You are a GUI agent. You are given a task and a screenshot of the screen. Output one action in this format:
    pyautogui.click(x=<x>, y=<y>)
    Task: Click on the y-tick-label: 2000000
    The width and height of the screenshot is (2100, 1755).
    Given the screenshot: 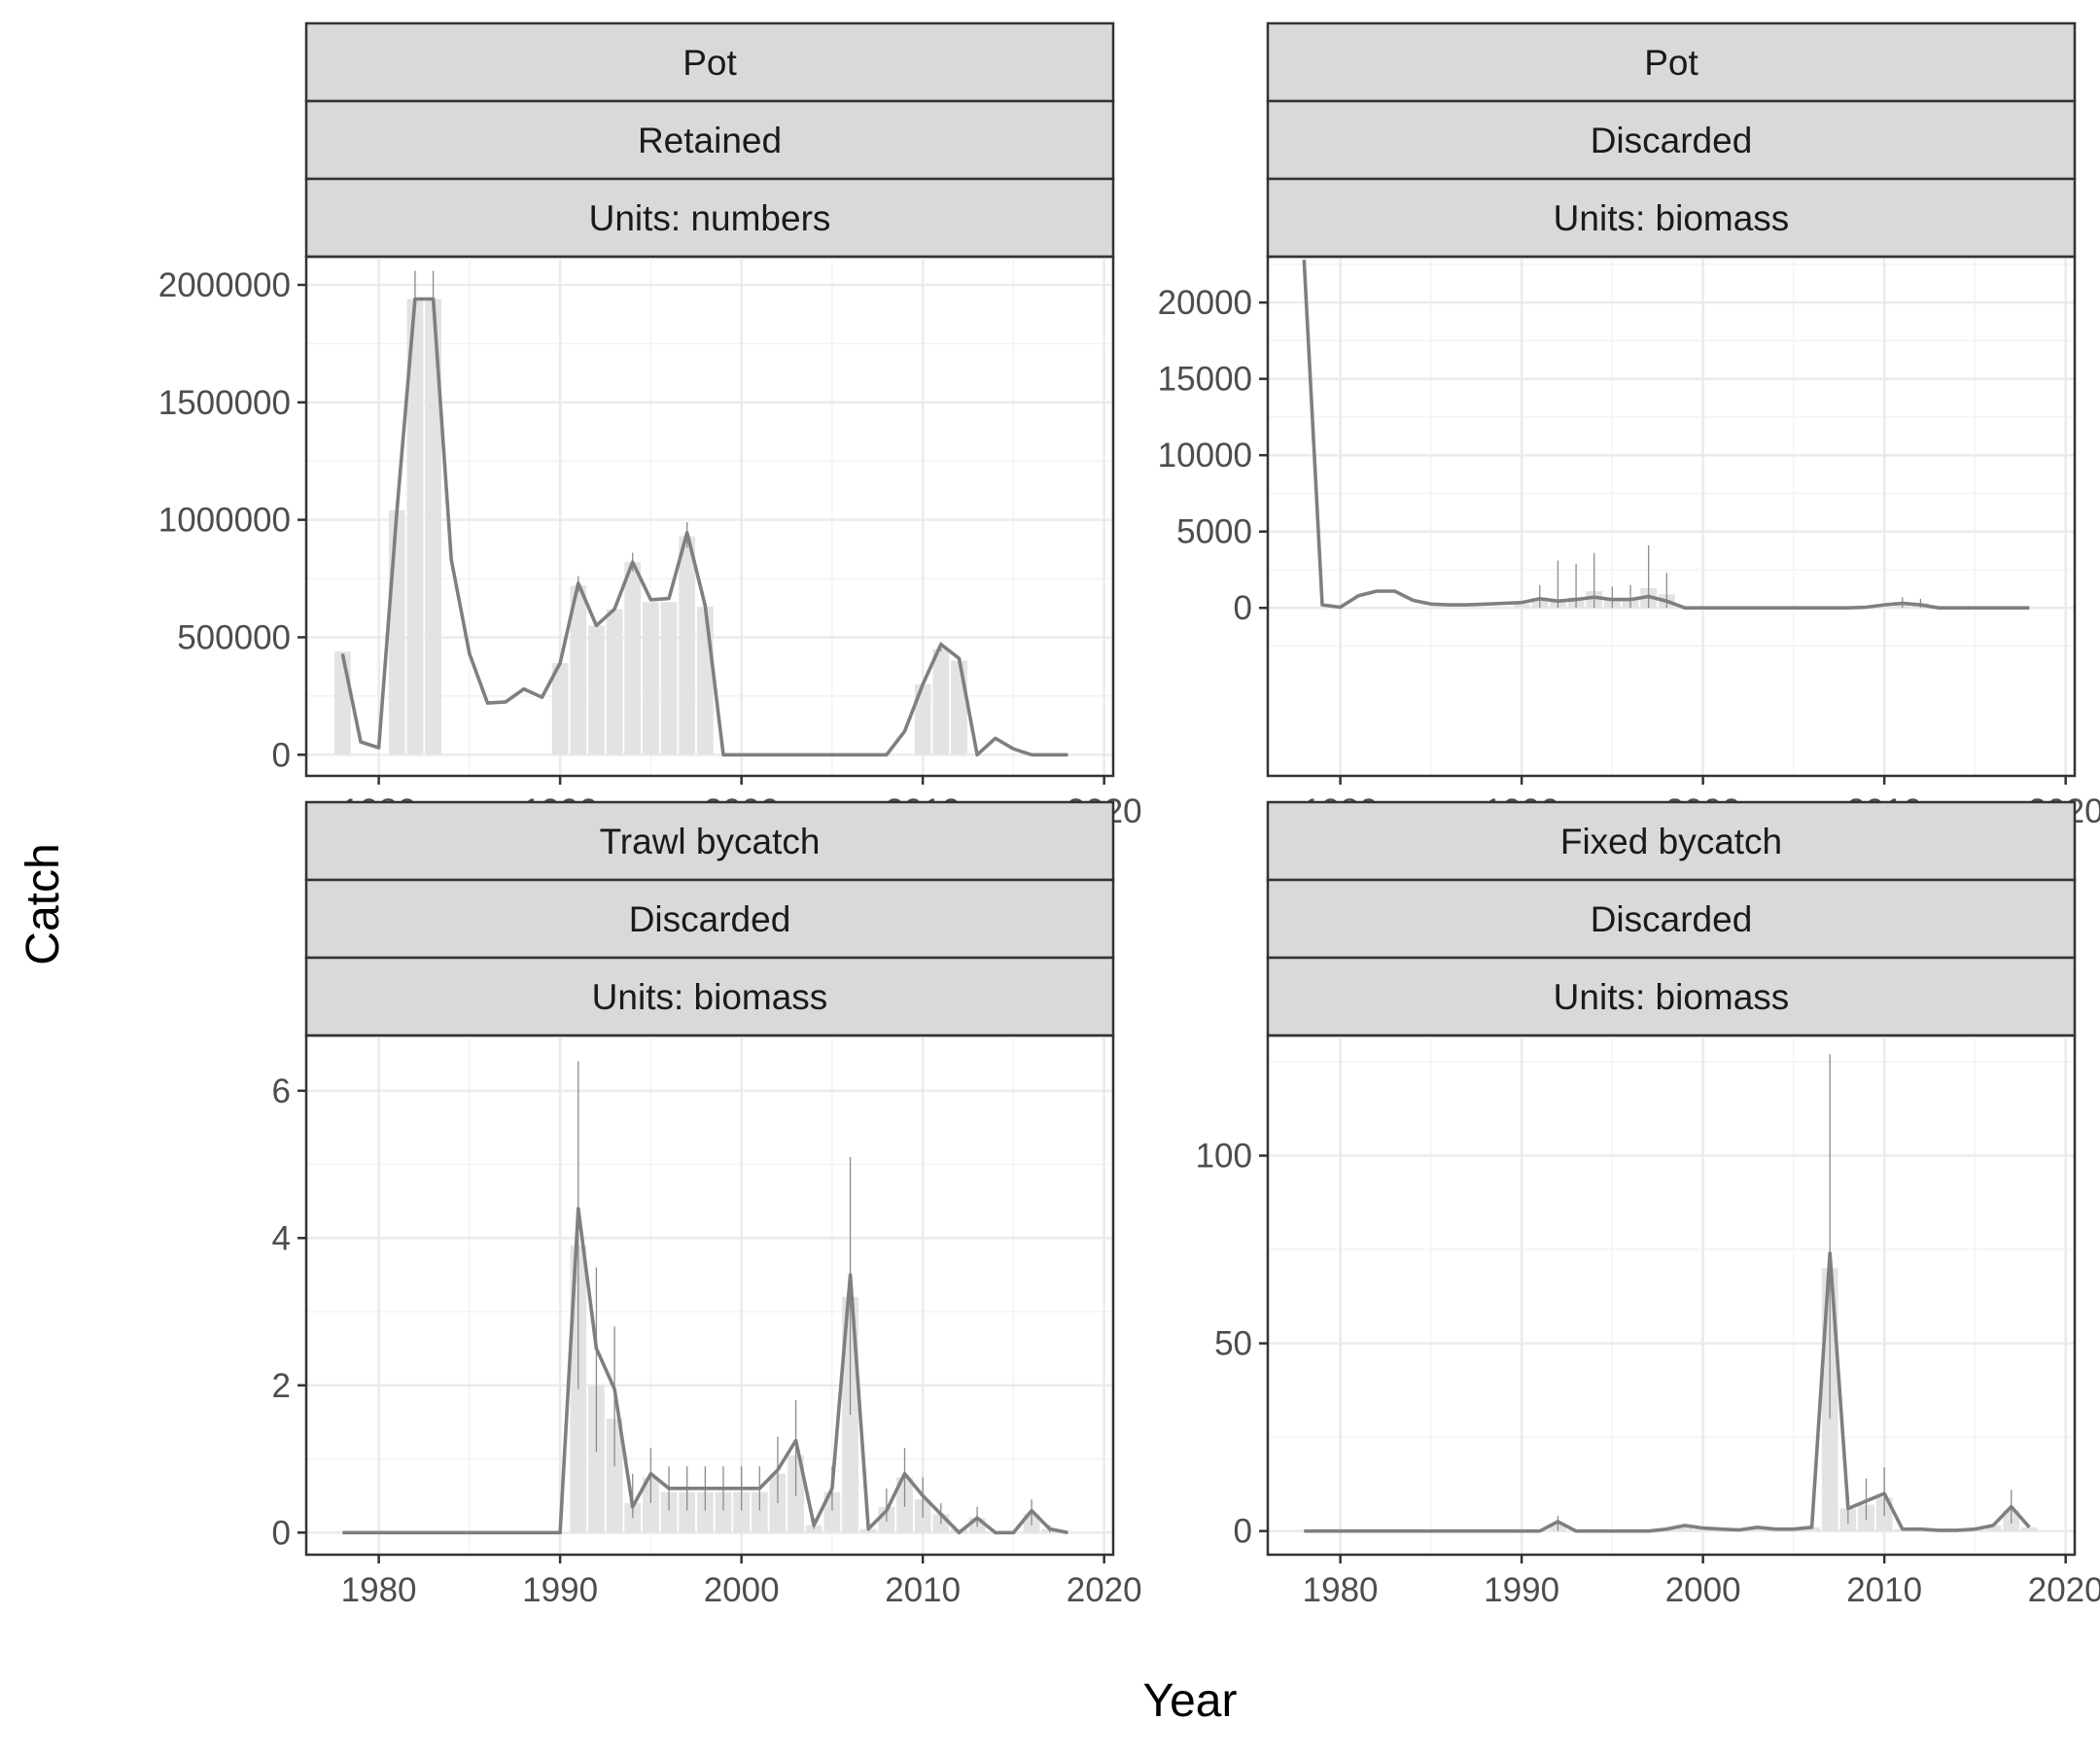 What is the action you would take?
    pyautogui.click(x=224, y=285)
    